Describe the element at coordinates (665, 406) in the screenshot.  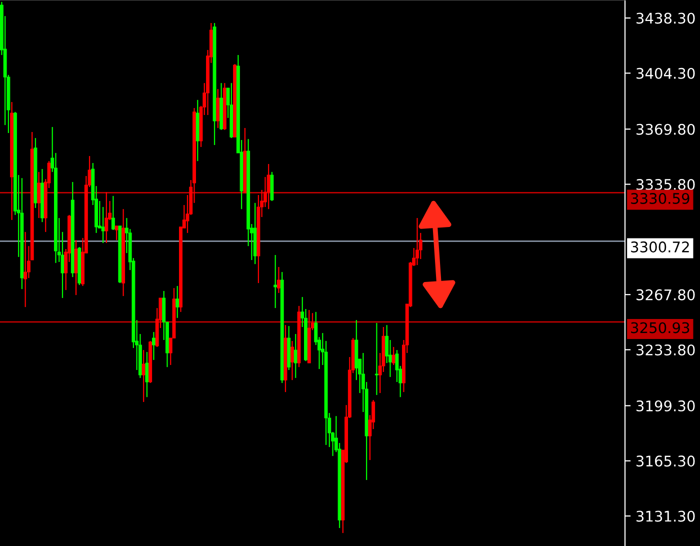
I see `y-tick-label: 3199.30` at that location.